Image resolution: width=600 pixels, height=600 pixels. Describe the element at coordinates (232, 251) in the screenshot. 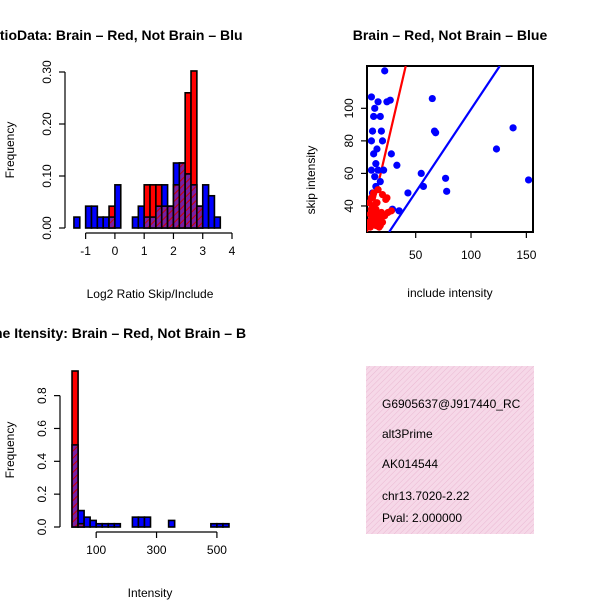

I see `ratio-histogram-x-tick-label: 4` at that location.